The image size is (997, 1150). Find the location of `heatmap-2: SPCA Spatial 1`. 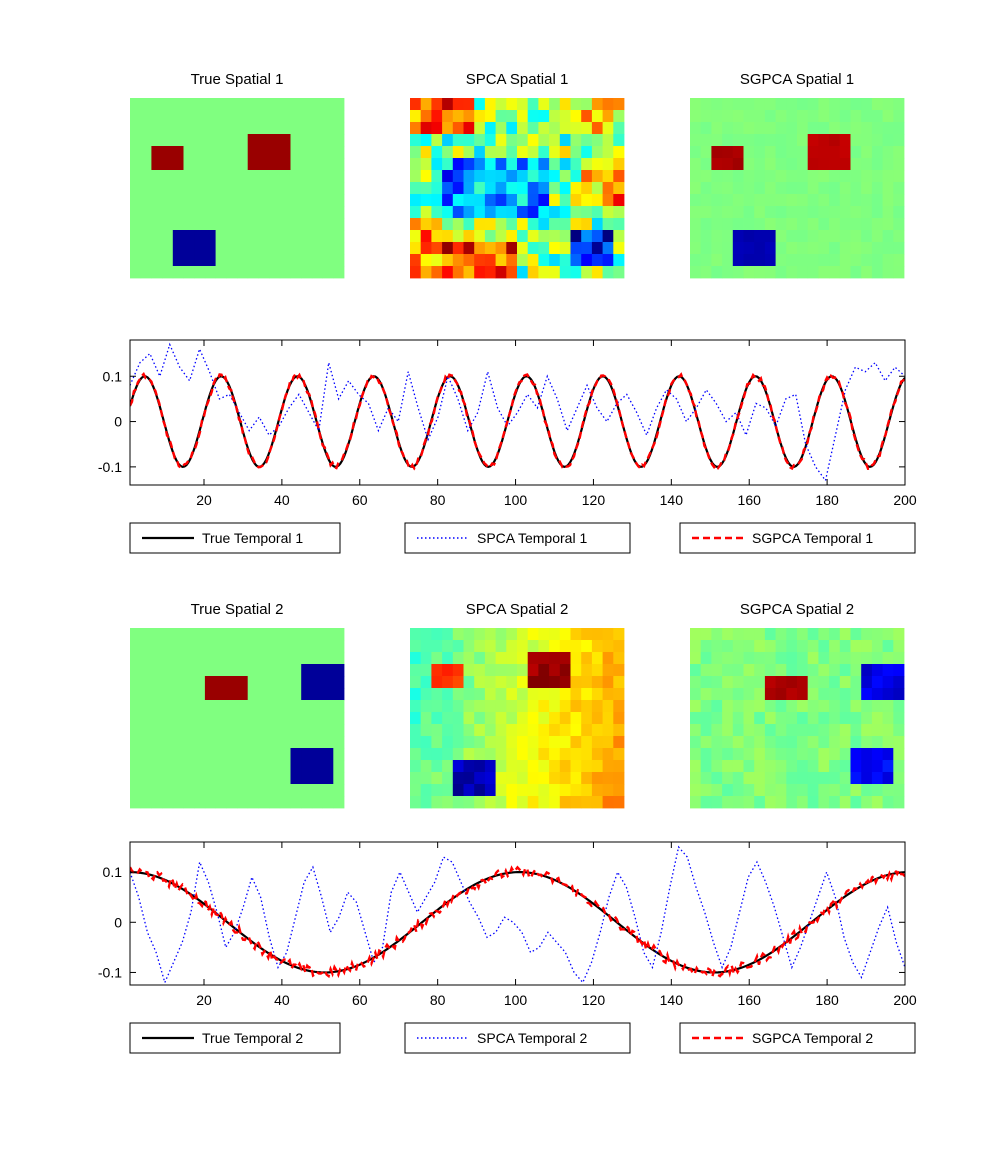

heatmap-2: SPCA Spatial 1 is located at coordinates (517, 175).